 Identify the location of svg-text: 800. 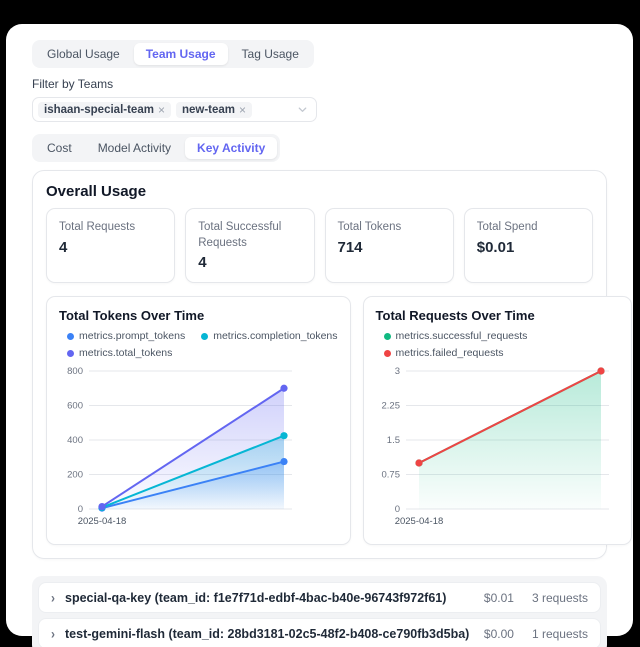
(75, 371).